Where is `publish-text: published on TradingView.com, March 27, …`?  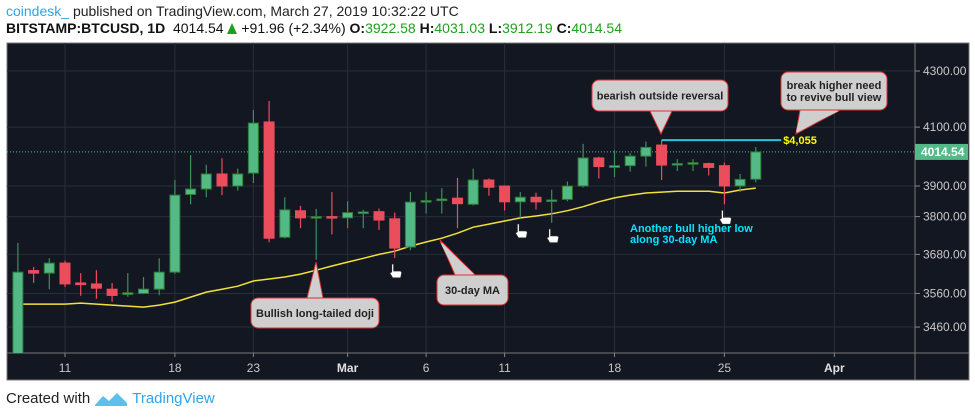 publish-text: published on TradingView.com, March 27, … is located at coordinates (265, 11).